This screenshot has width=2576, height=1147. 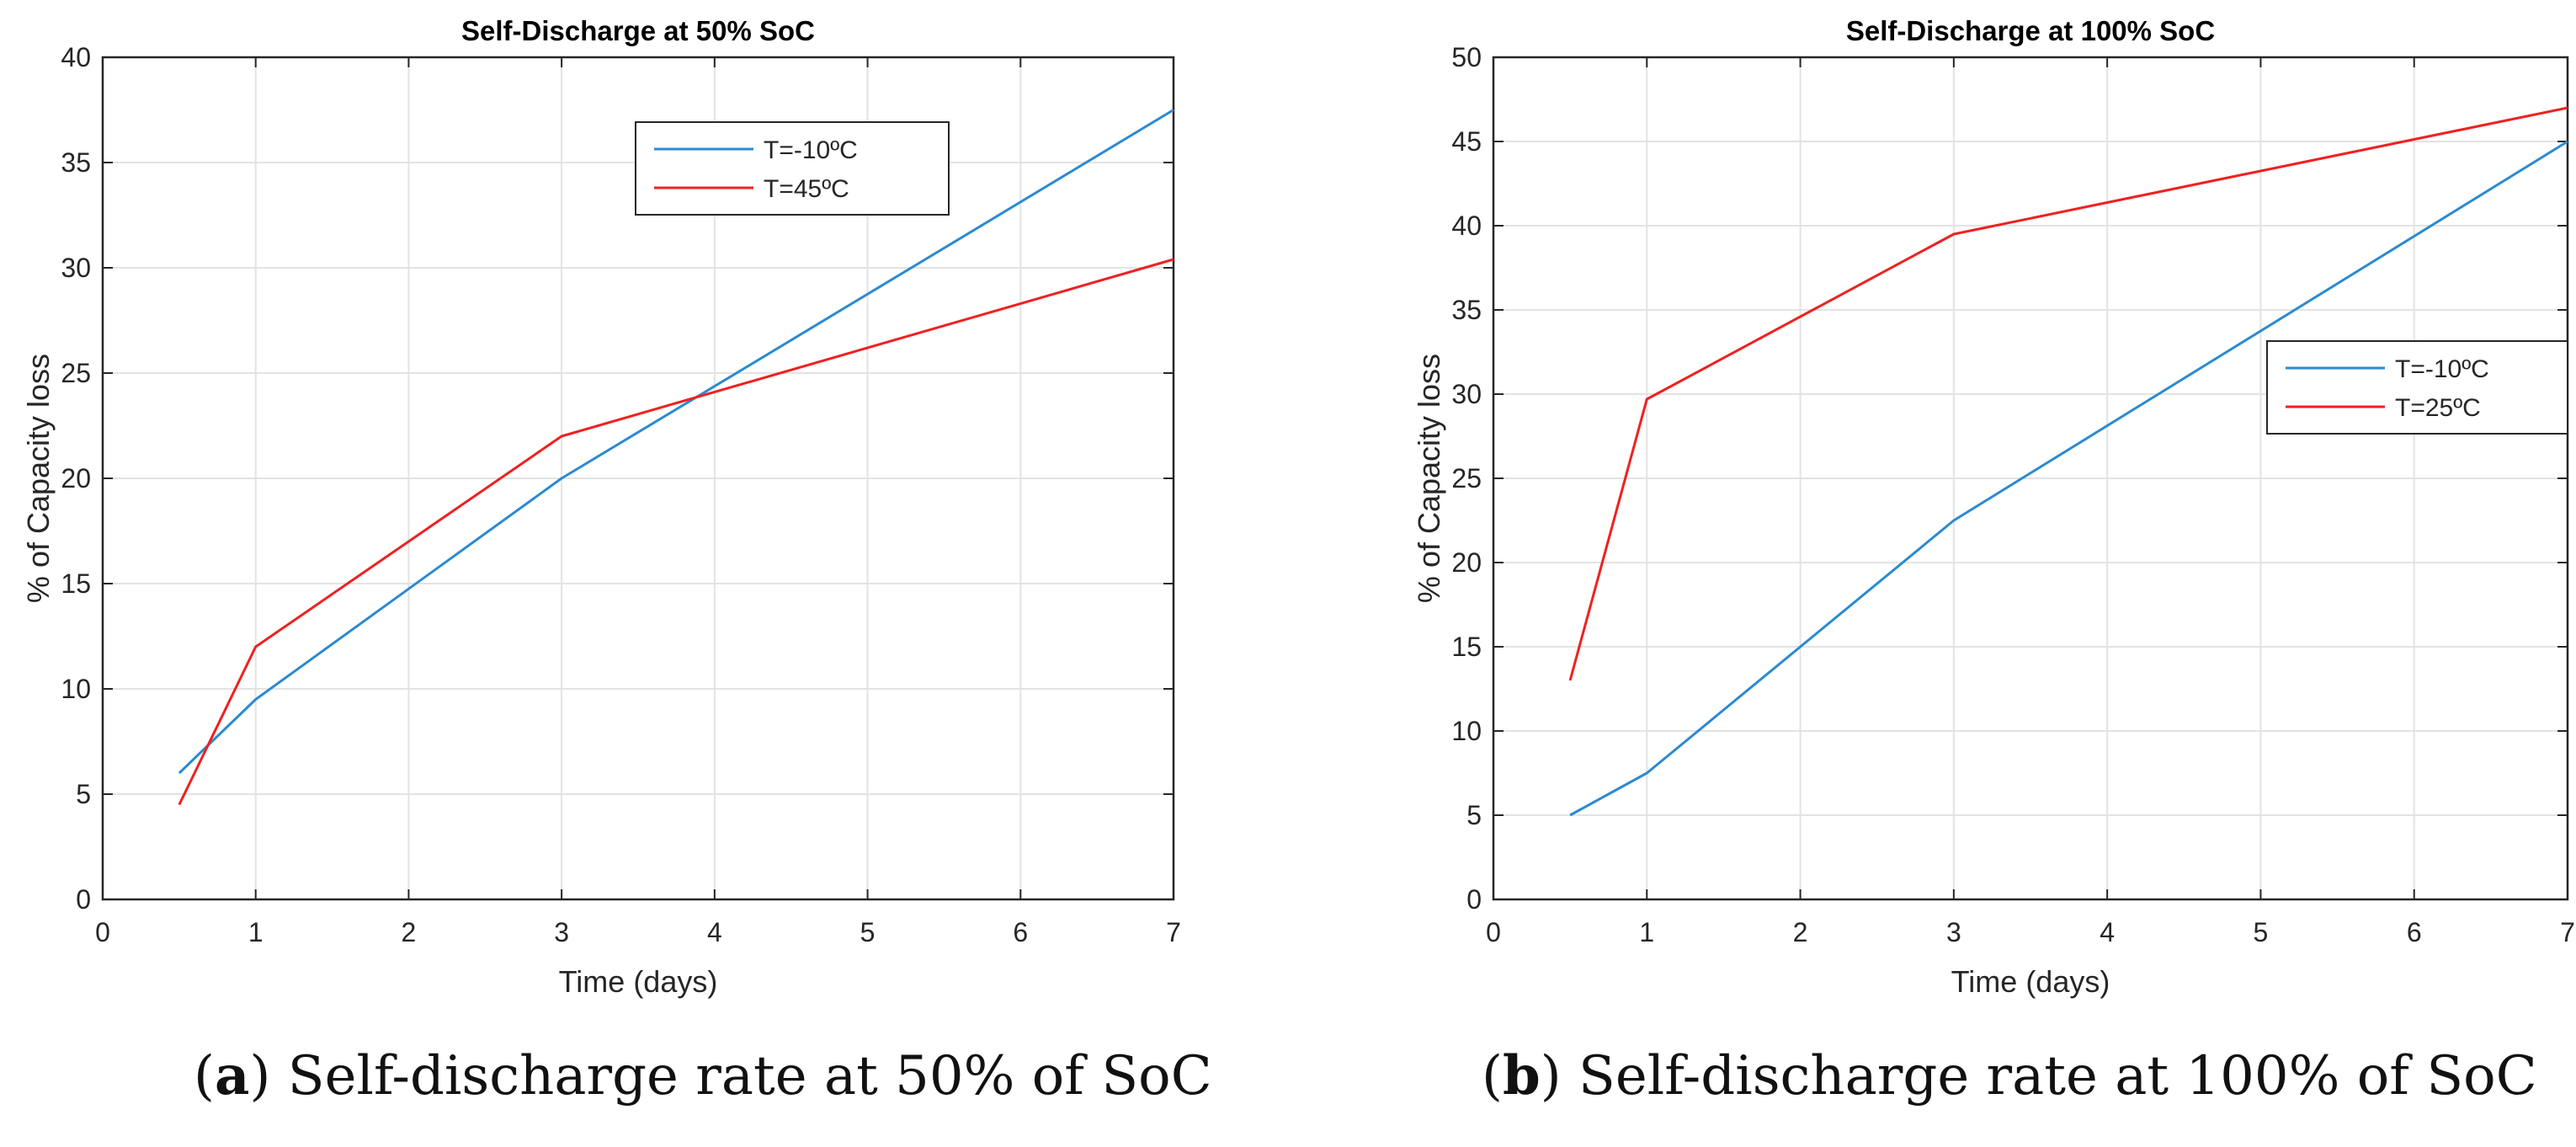 What do you see at coordinates (1522, 1075) in the screenshot?
I see `caption-b-label: b` at bounding box center [1522, 1075].